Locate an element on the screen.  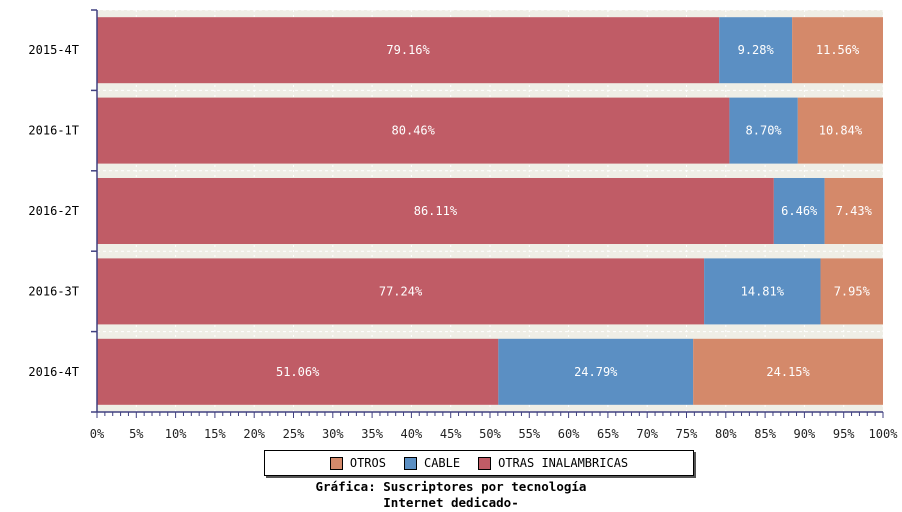
data-label: 10.84% is located at coordinates (841, 131).